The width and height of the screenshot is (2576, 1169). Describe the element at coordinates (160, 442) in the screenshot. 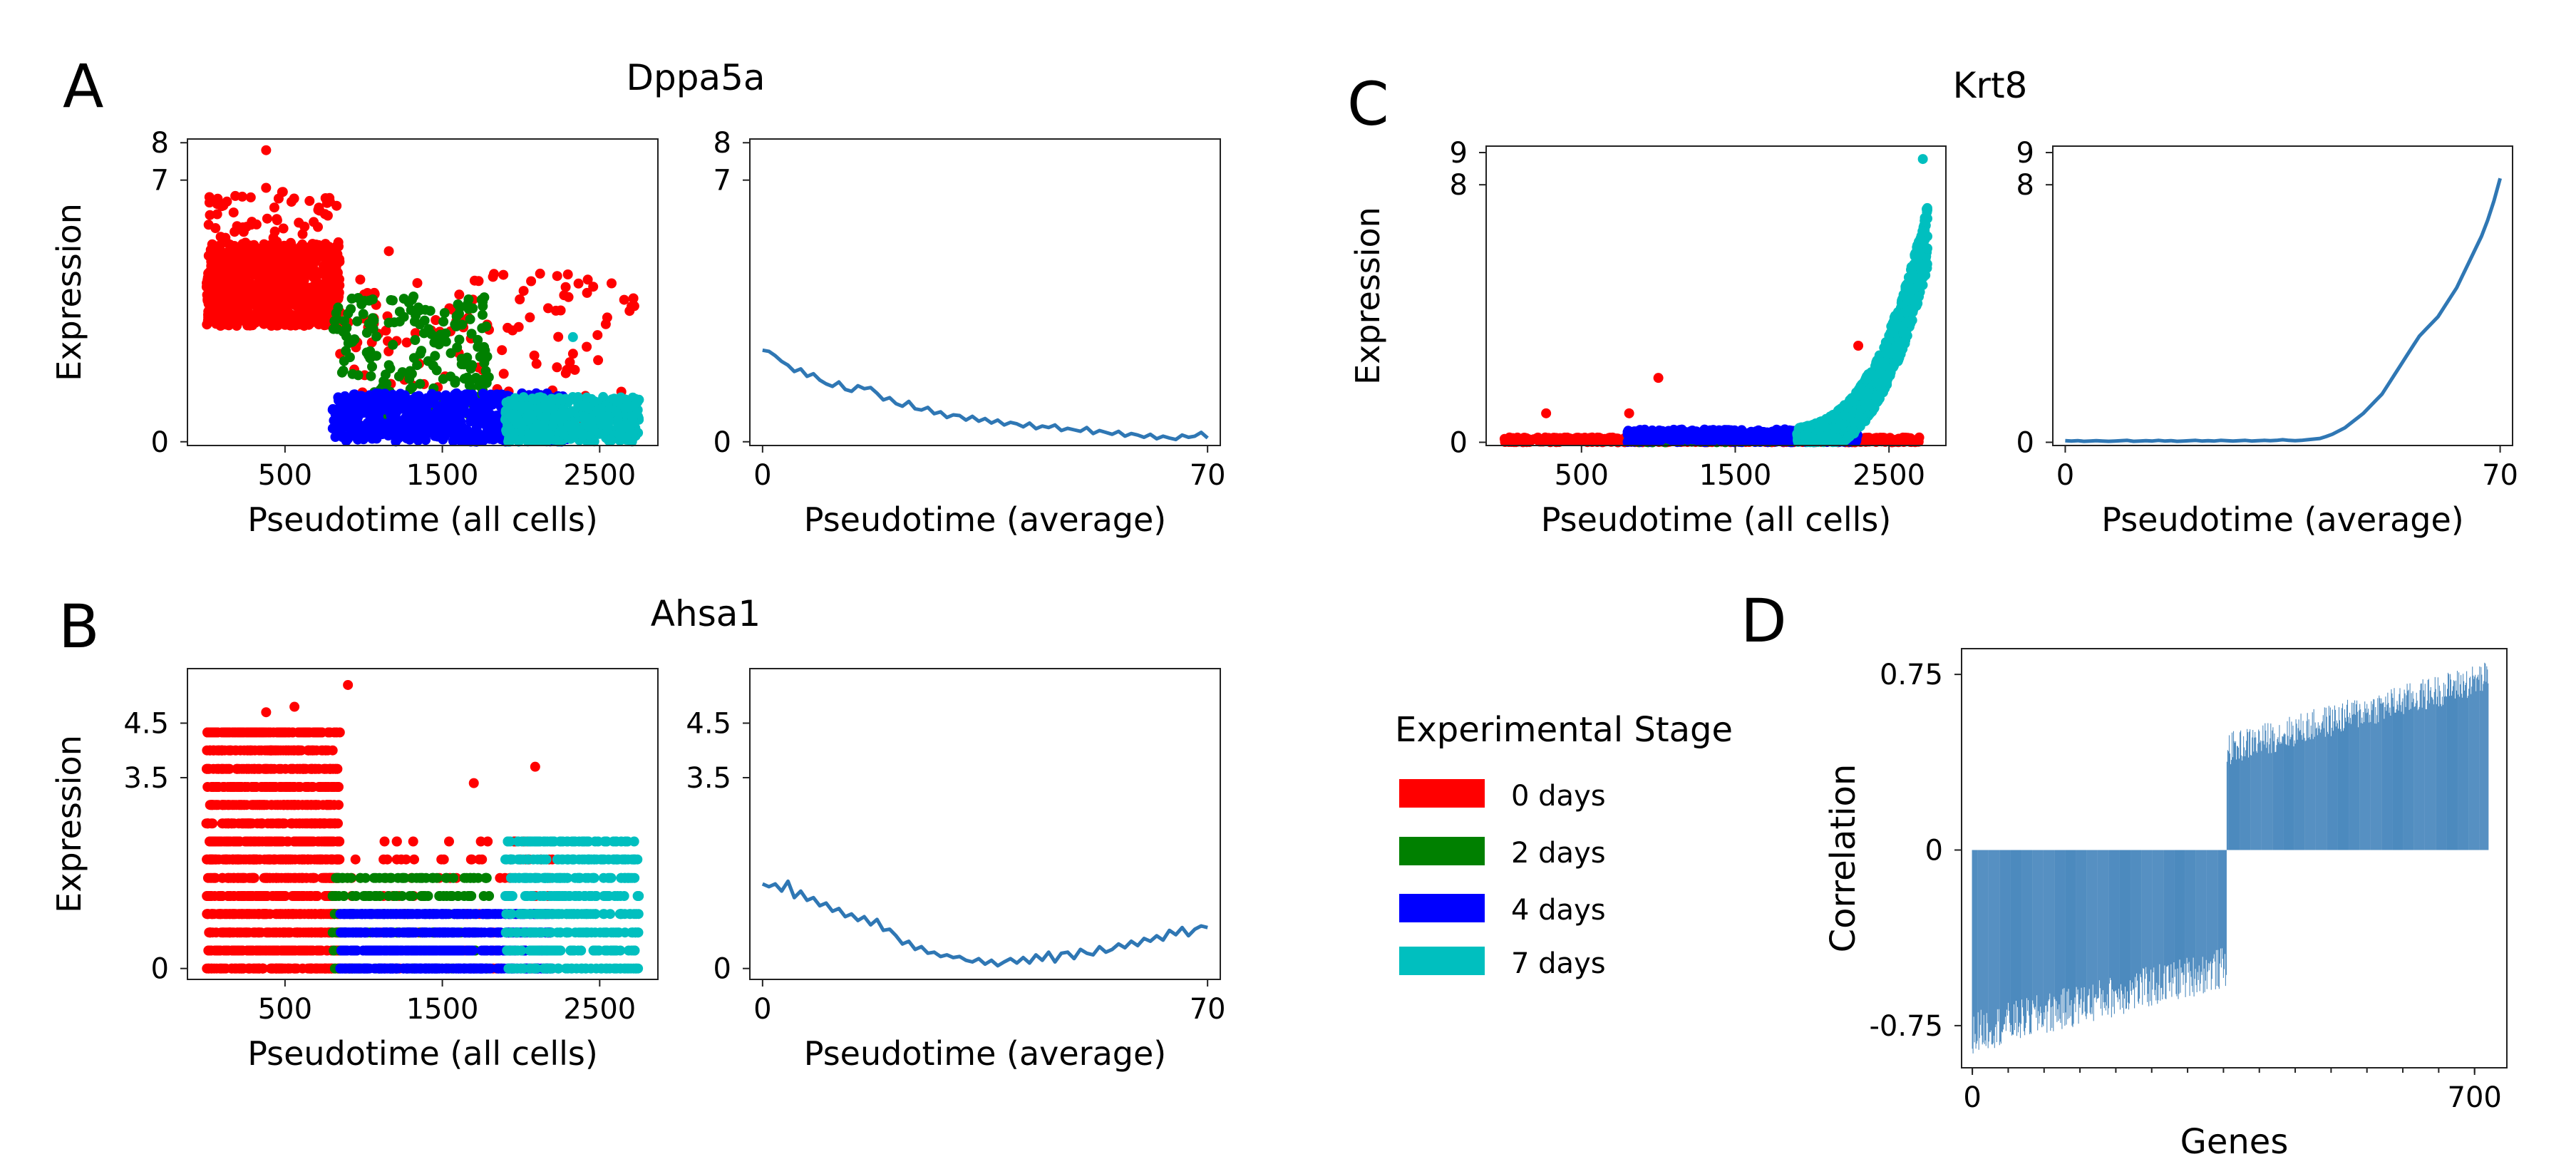

I see `y-tick-label: 0` at that location.